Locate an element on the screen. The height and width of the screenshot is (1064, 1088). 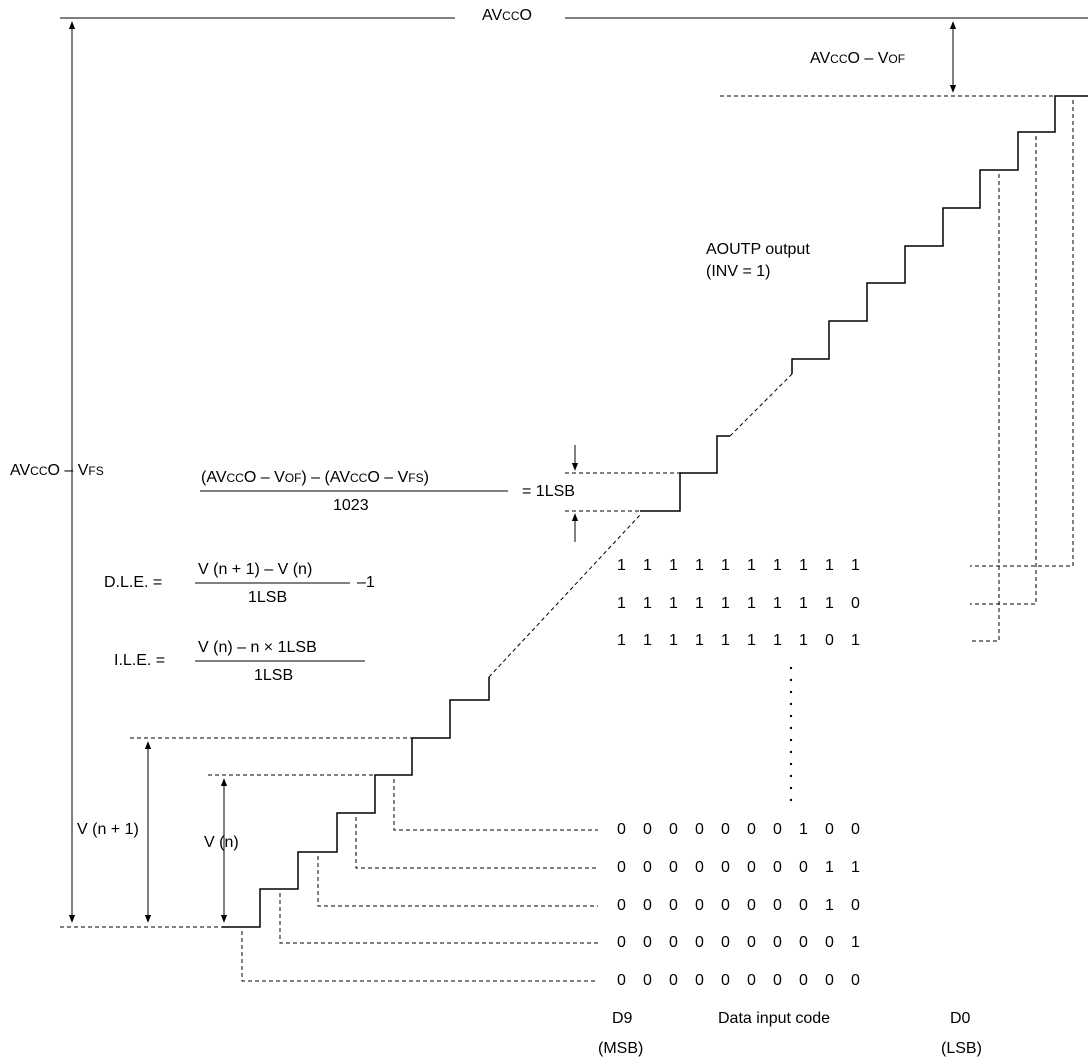
staircase-dashed-lower is located at coordinates (564, 596).